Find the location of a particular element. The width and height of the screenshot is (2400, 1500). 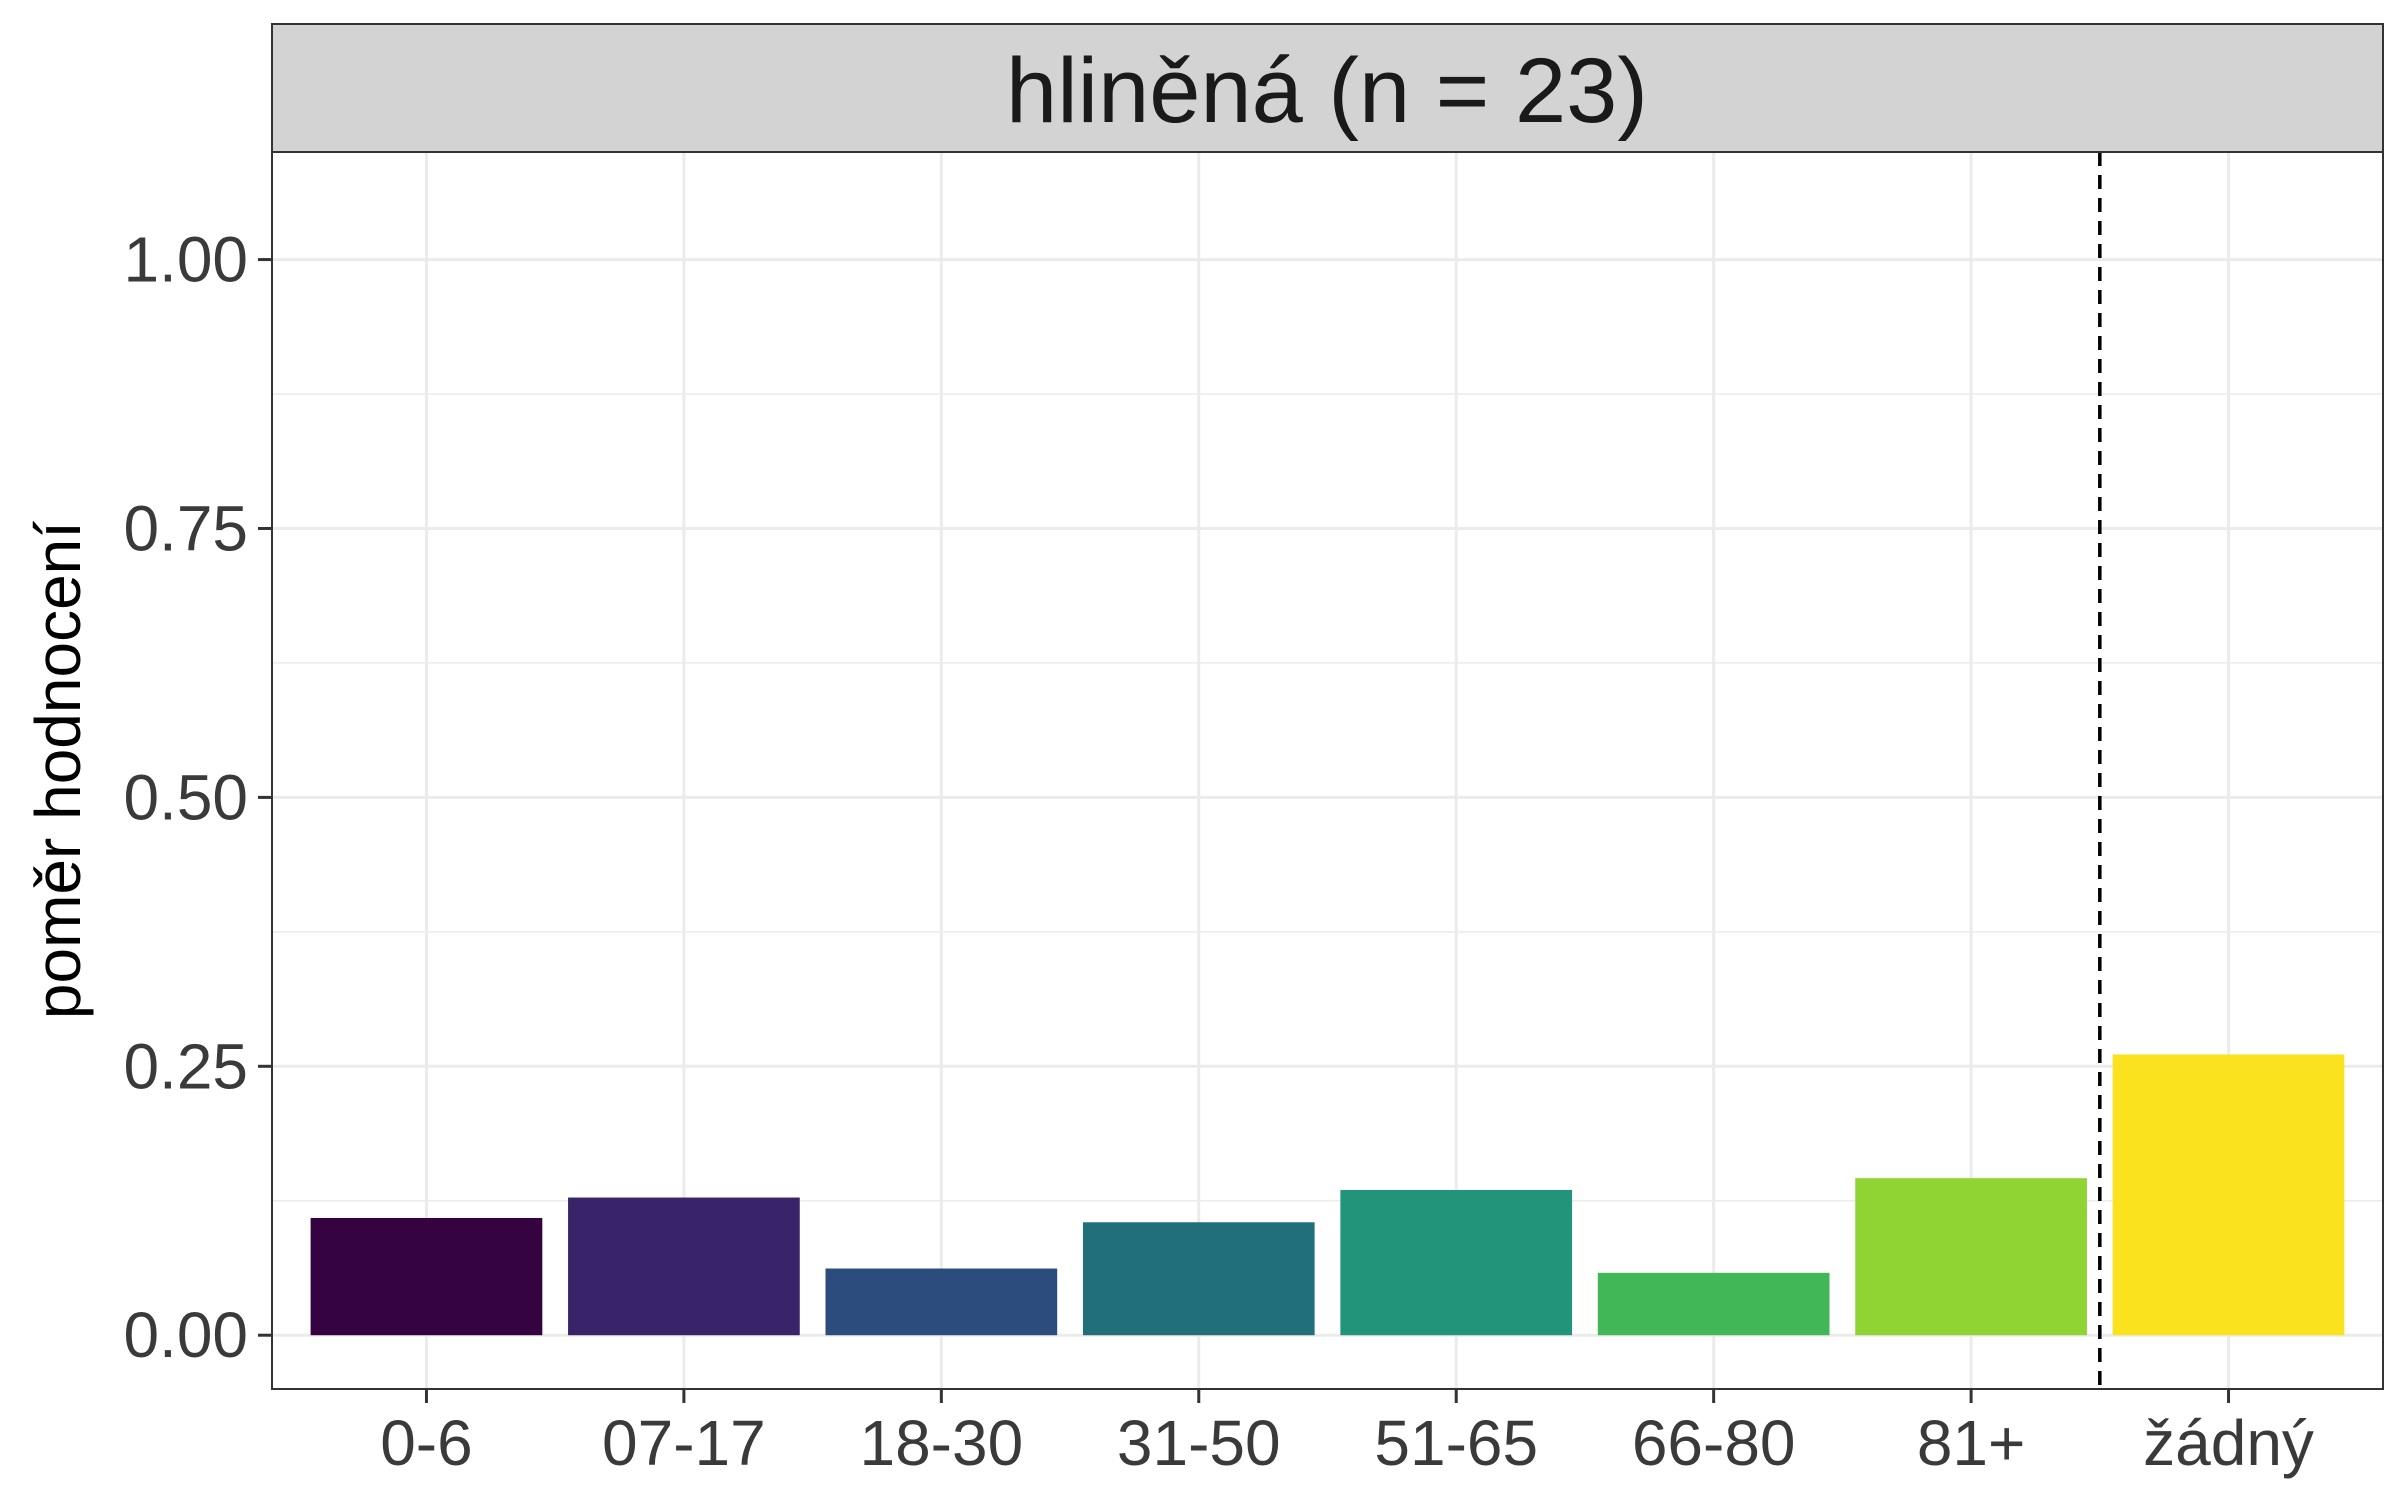

x-tick-label: 51-65 is located at coordinates (1456, 1443).